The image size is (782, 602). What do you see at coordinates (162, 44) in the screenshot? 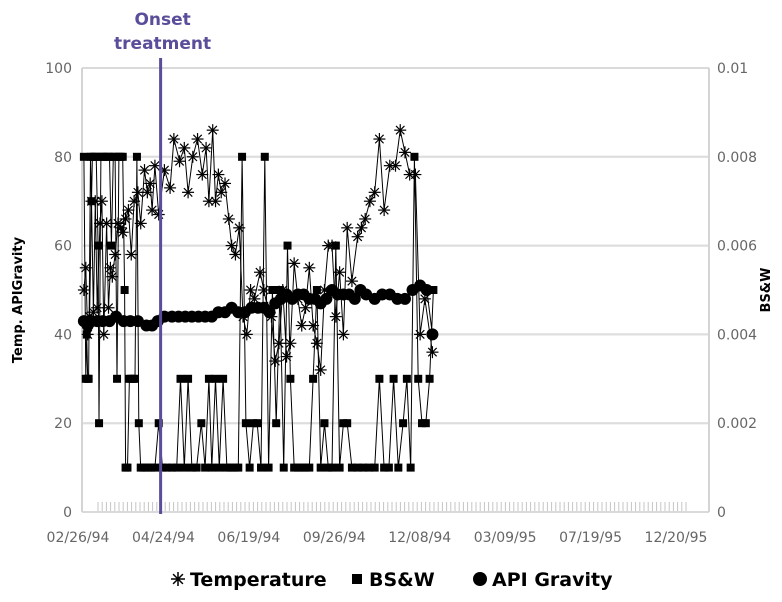
I see `onset-label-line2: treatment` at bounding box center [162, 44].